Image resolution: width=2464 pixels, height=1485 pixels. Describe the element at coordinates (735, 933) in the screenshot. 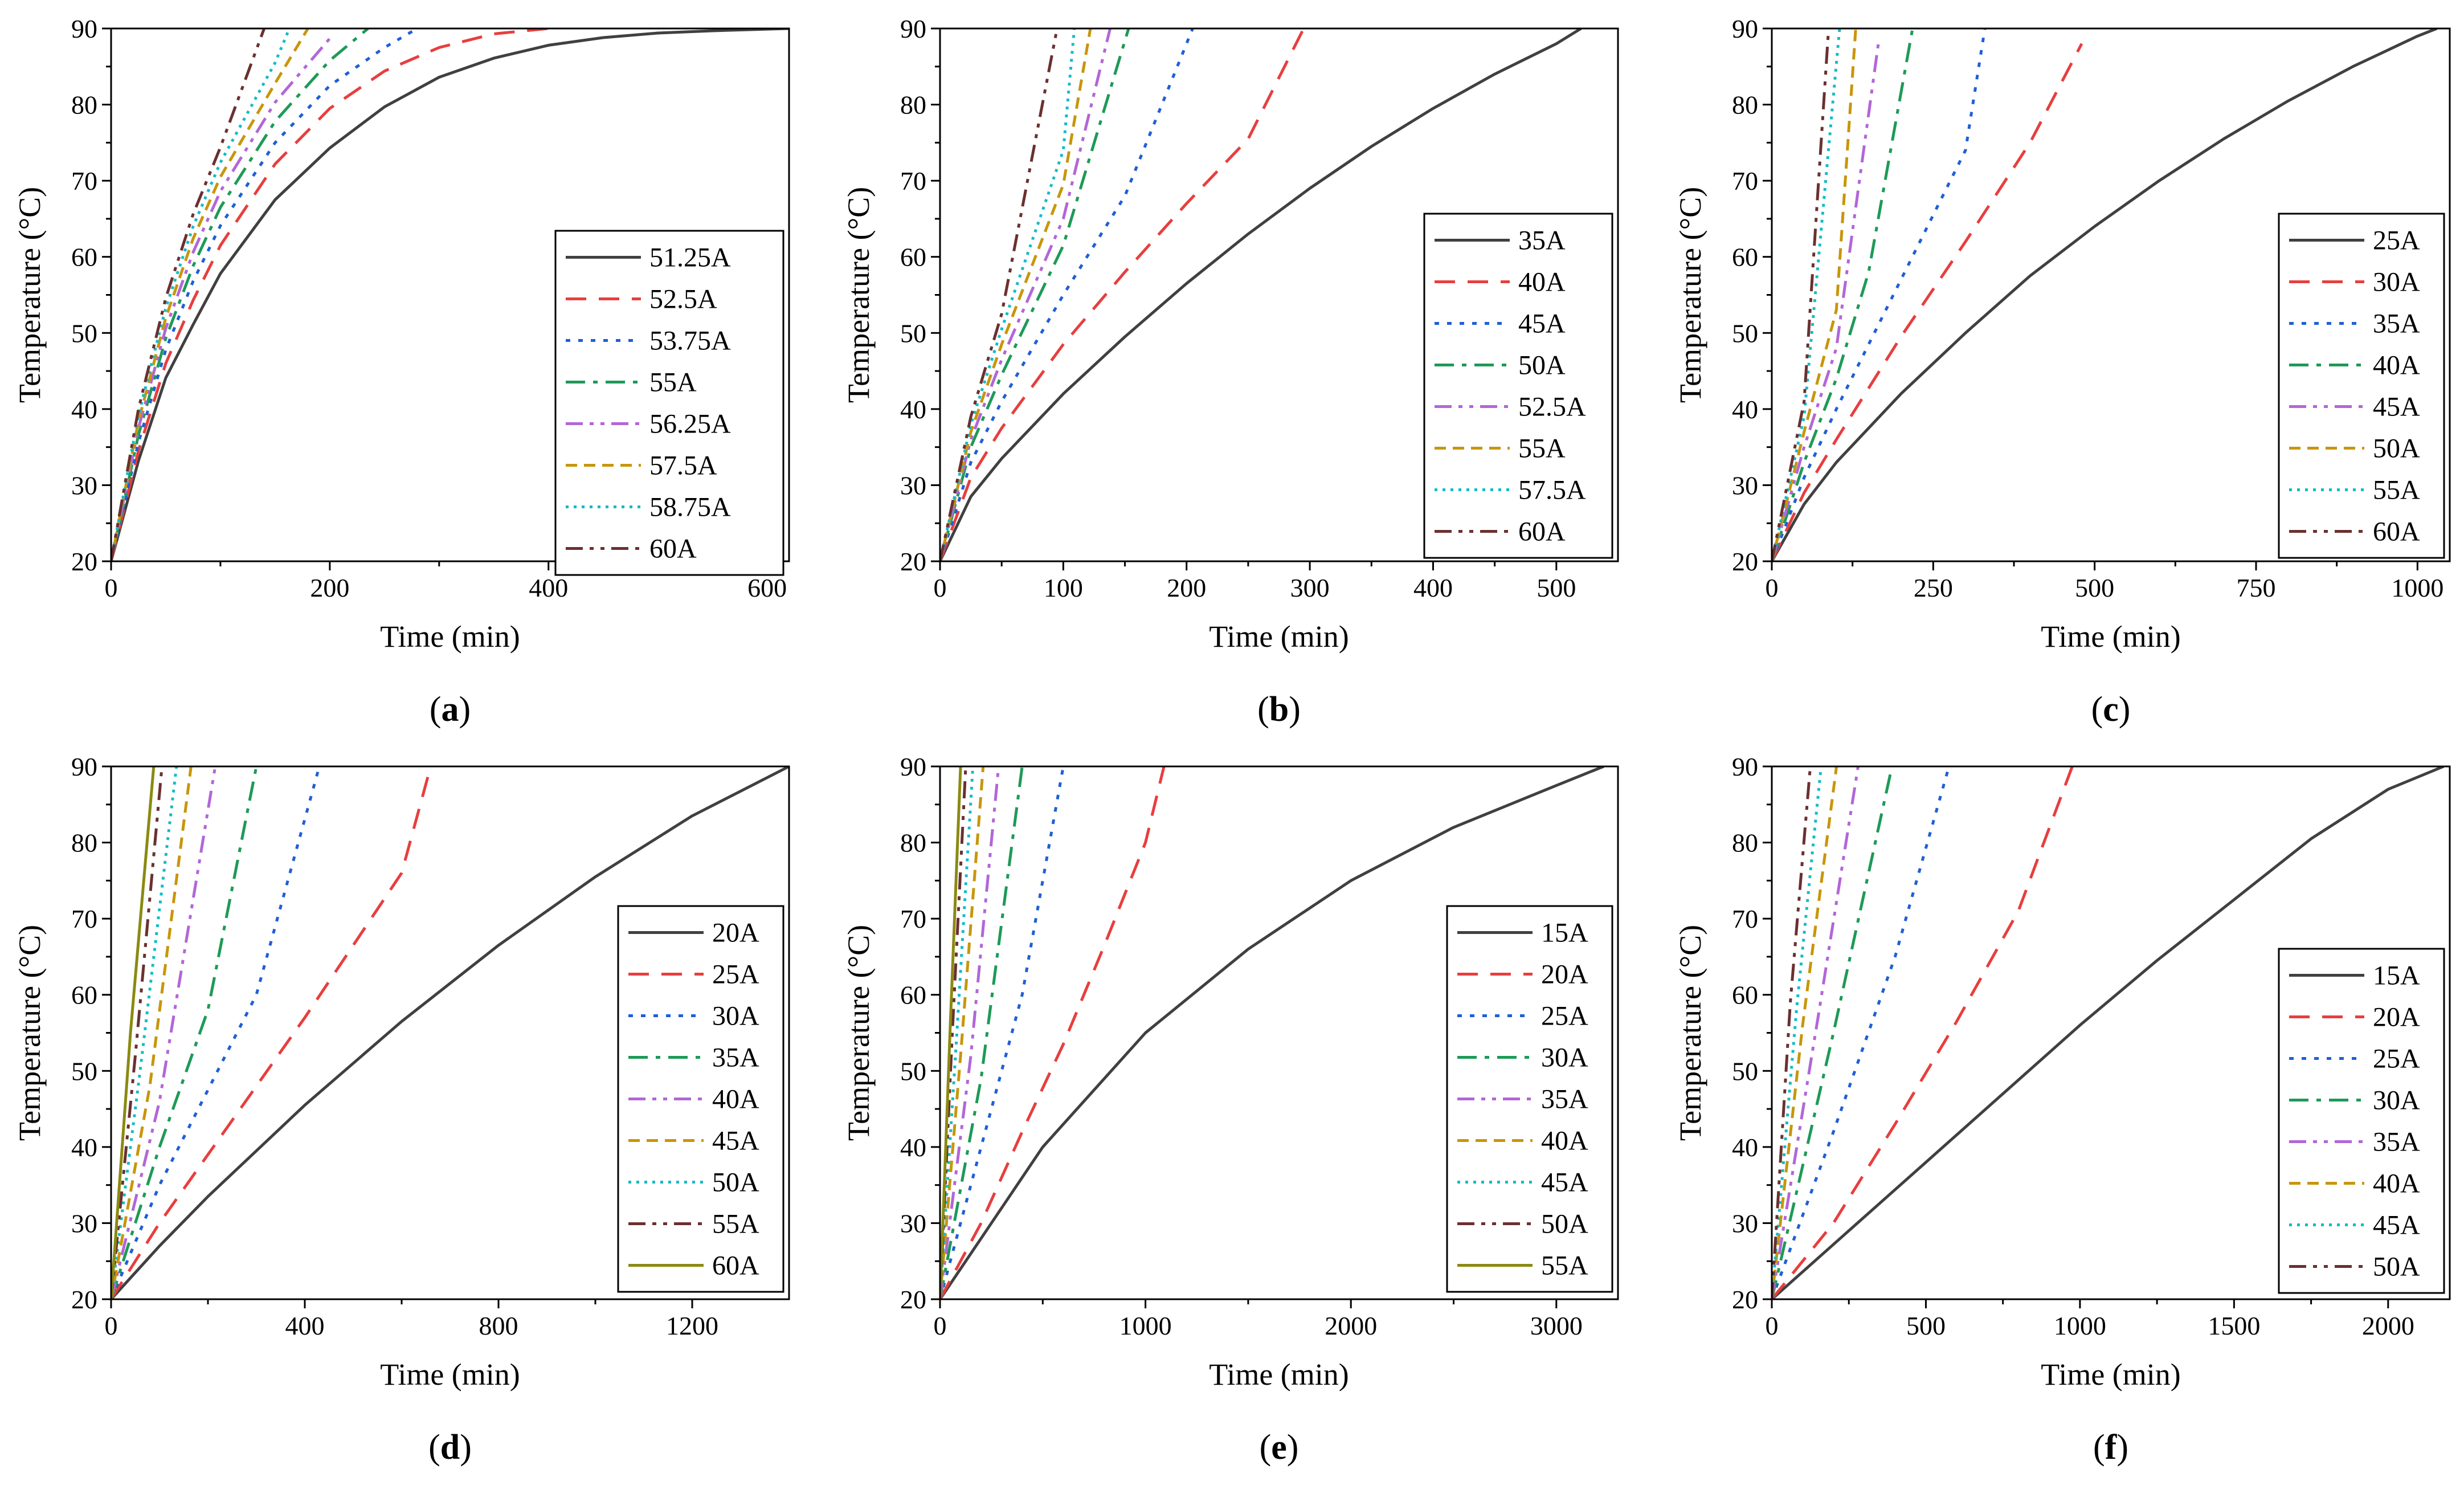

I see `legend-label: 20A` at that location.